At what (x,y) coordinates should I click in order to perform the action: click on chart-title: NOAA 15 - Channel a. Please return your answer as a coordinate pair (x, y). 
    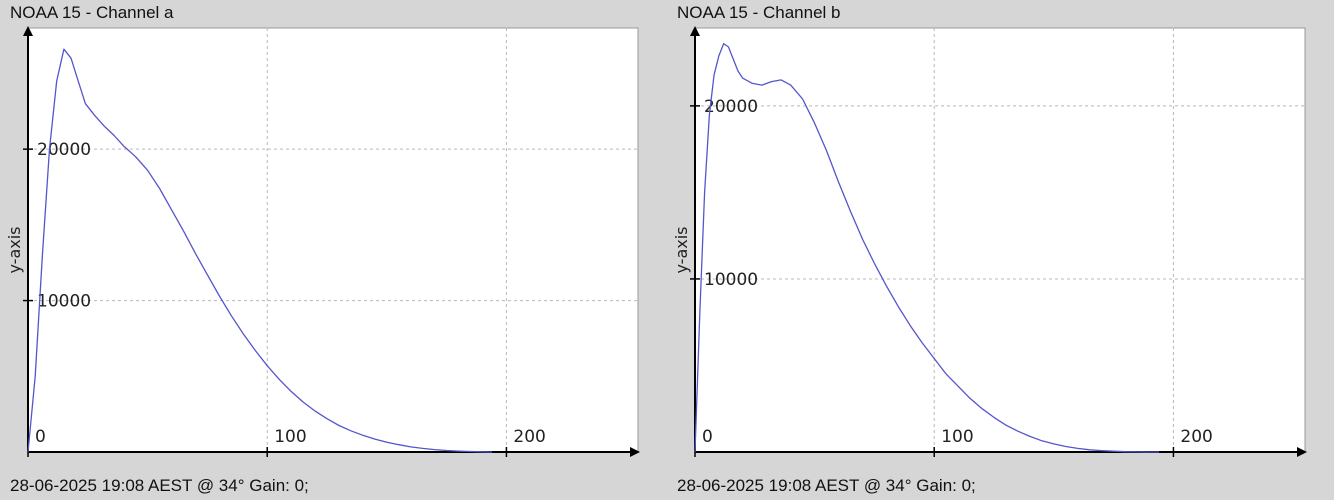
    Looking at the image, I should click on (92, 12).